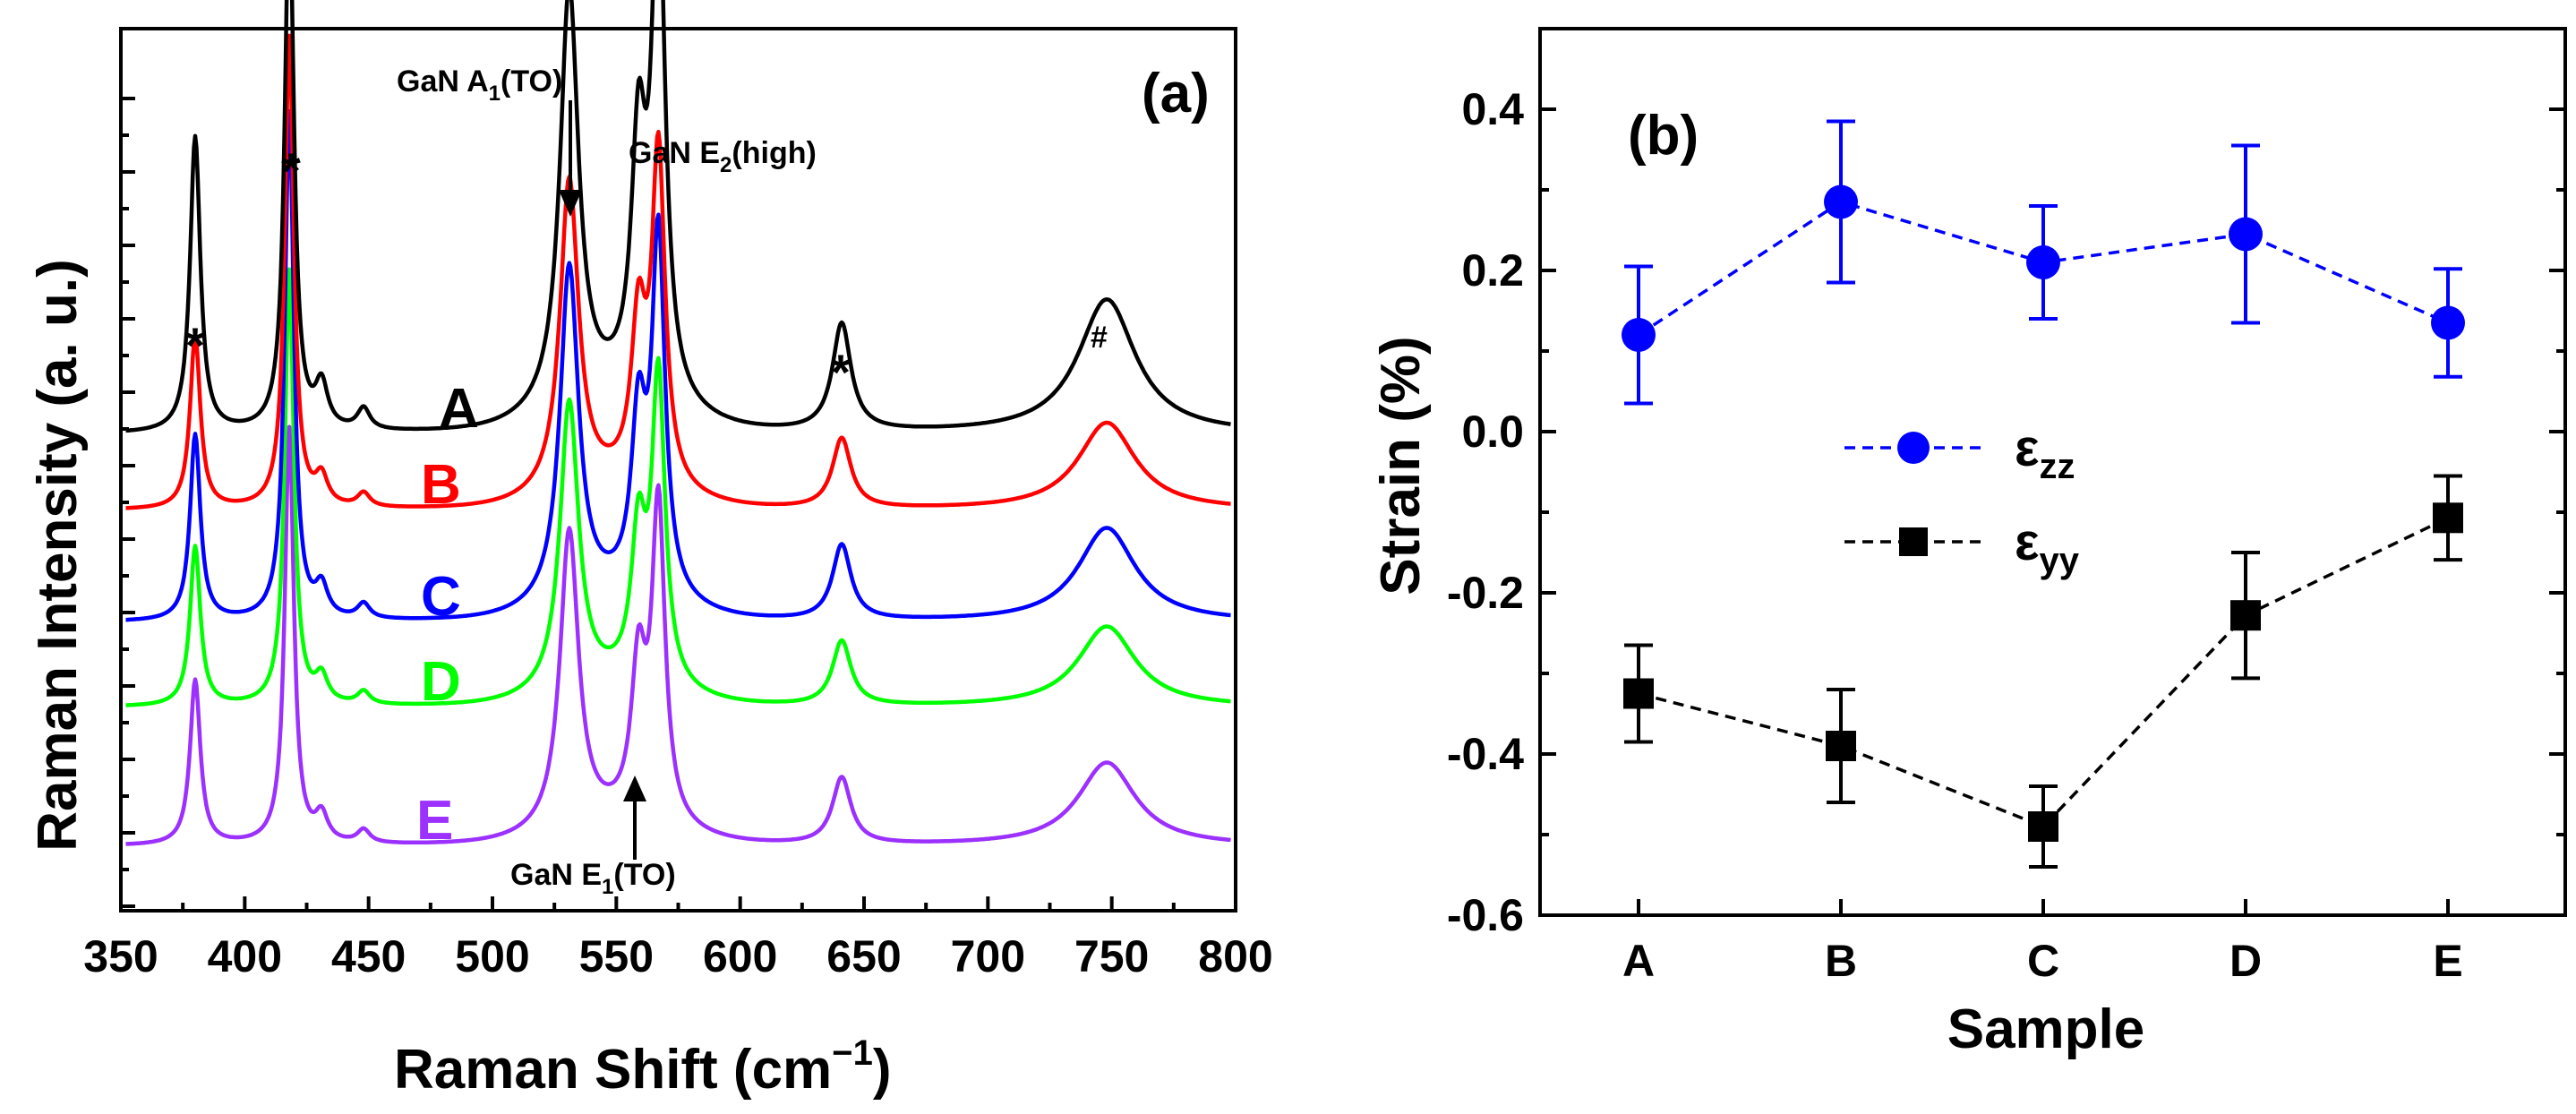  What do you see at coordinates (1099, 338) in the screenshot?
I see `peak-hash-748: #` at bounding box center [1099, 338].